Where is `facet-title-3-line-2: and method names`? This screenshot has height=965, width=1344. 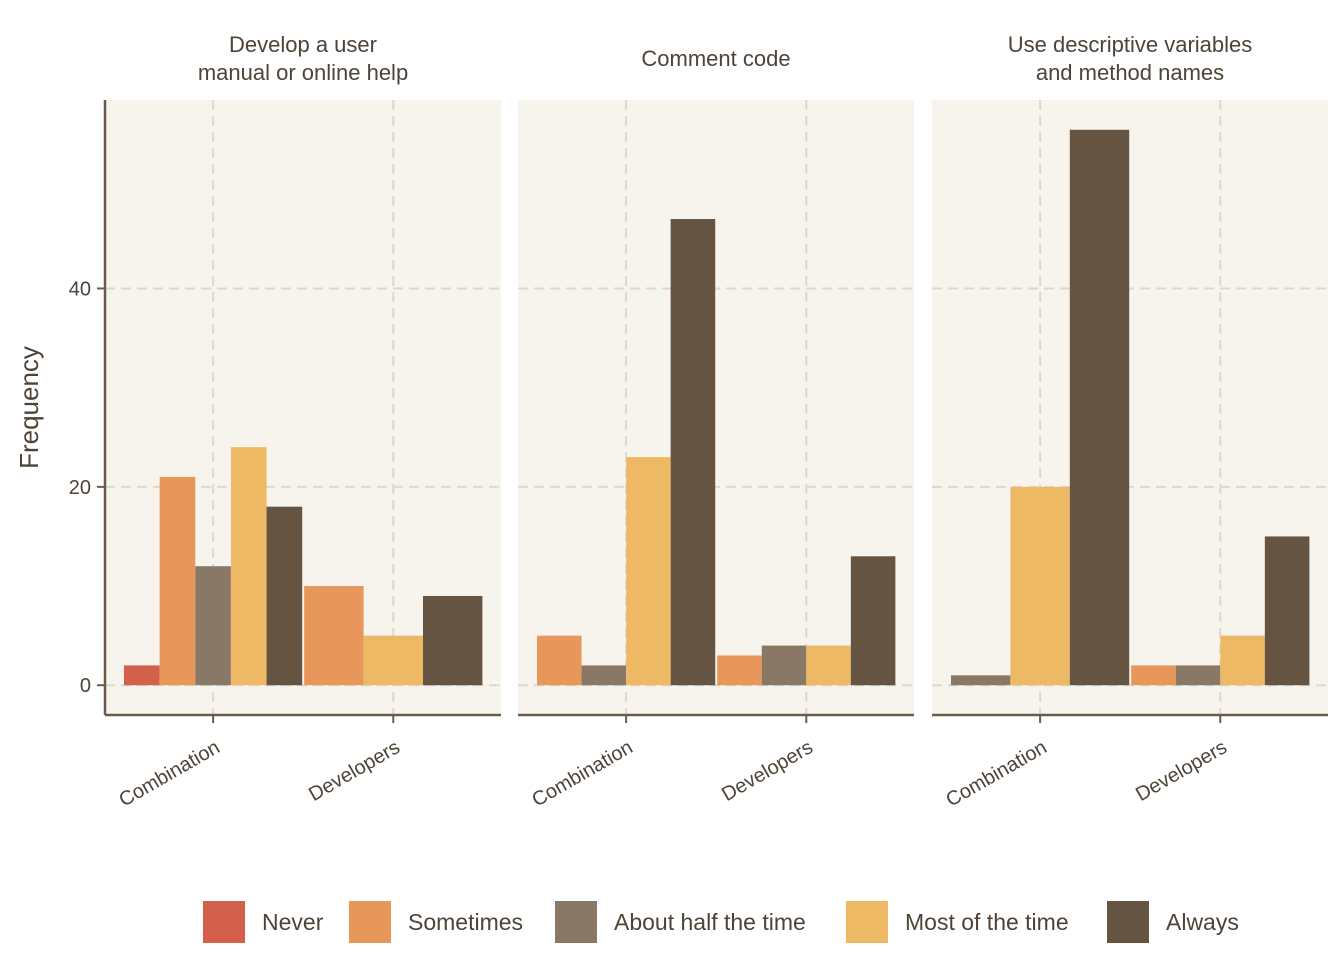
facet-title-3-line-2: and method names is located at coordinates (1130, 72).